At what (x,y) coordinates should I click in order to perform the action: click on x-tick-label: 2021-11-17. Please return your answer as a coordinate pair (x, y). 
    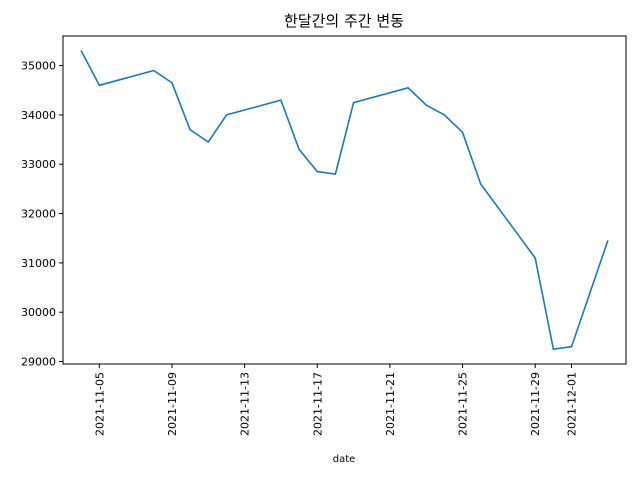
    Looking at the image, I should click on (317, 404).